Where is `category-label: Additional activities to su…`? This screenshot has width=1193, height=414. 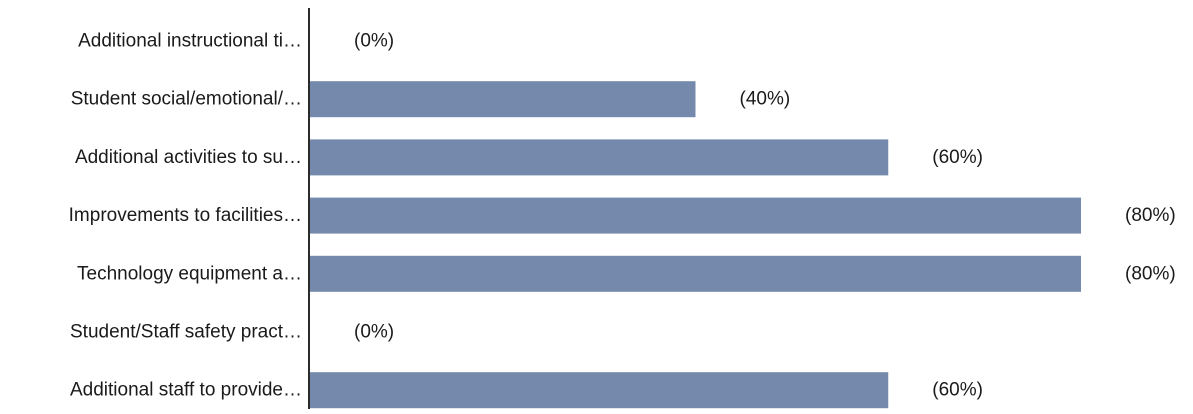
category-label: Additional activities to su… is located at coordinates (188, 157).